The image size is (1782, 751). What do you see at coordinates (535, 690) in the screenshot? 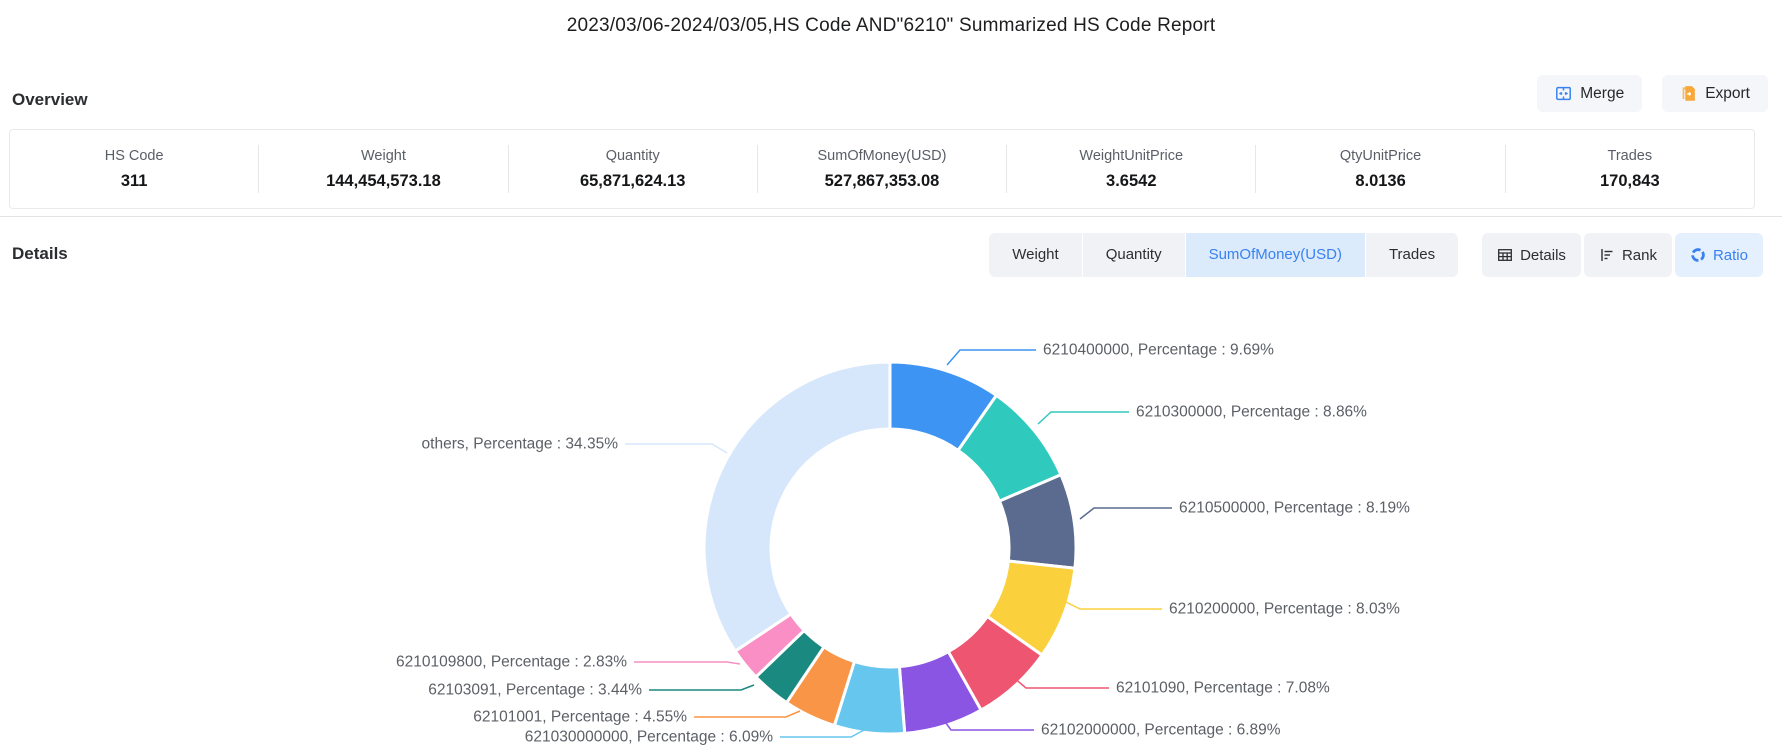
I see `segment-label: 62103091, Percentage : 3.44%` at bounding box center [535, 690].